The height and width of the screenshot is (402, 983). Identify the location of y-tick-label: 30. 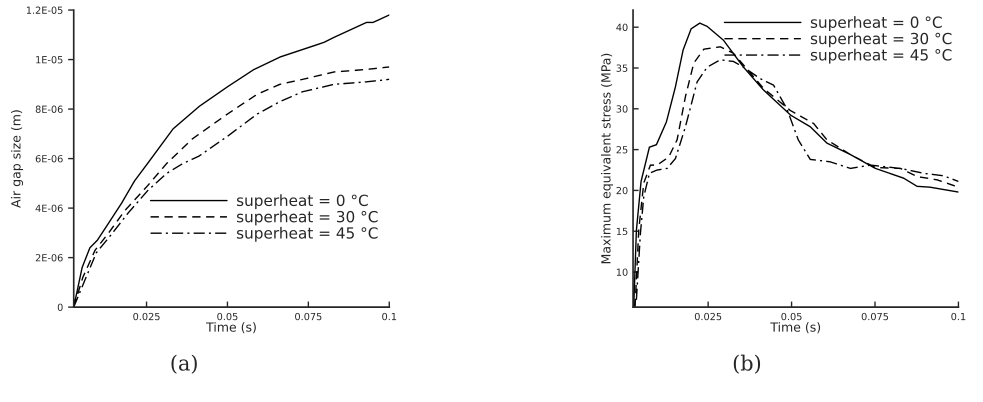
(622, 109).